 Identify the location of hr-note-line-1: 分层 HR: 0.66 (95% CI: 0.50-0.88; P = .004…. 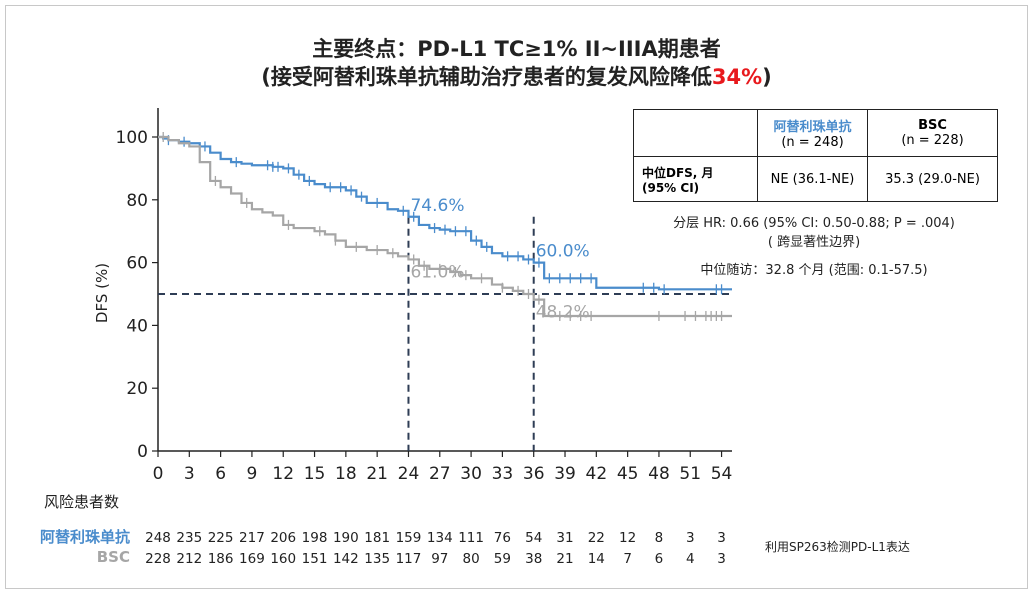
(814, 223).